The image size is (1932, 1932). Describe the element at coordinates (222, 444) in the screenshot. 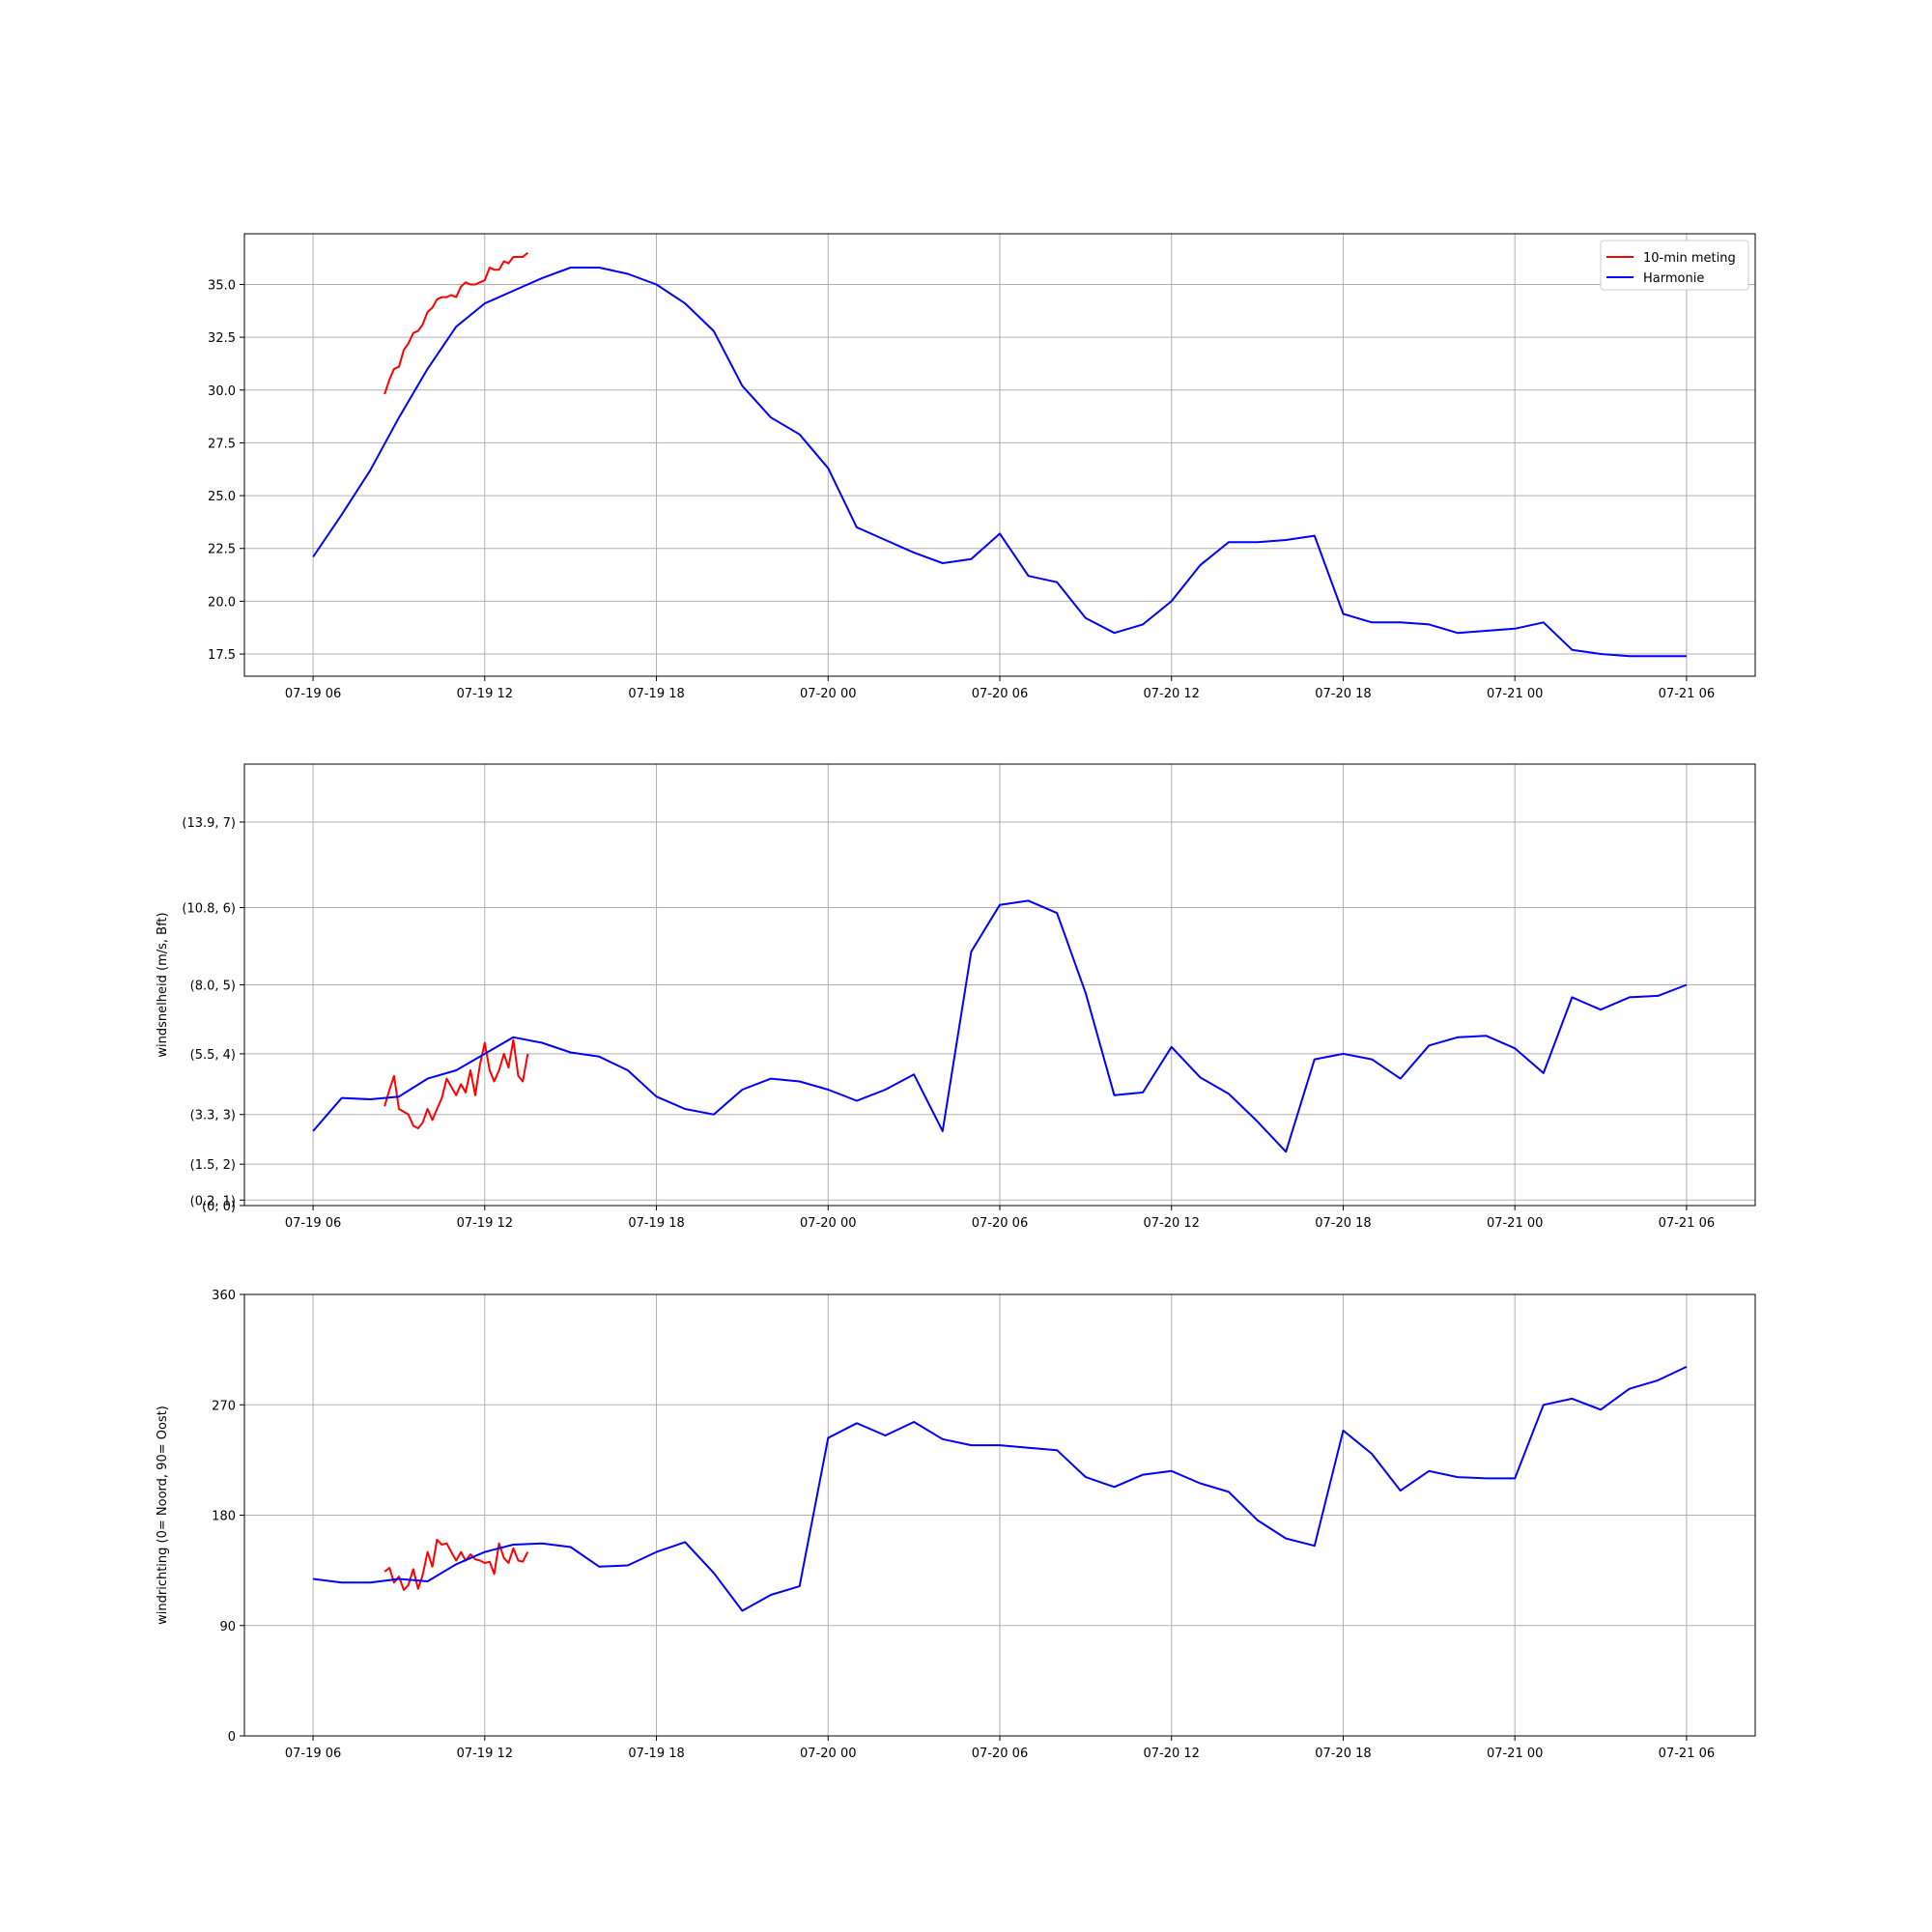

I see `y-tick-label: 27.5` at that location.